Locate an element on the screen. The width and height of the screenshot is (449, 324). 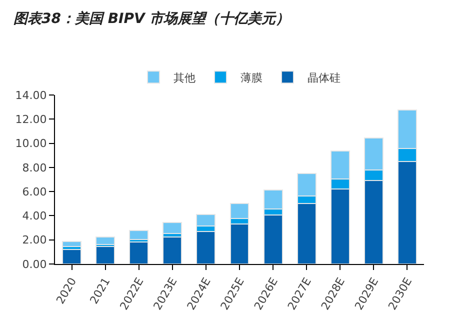
y-tick-label: 4.00 is located at coordinates (34, 216).